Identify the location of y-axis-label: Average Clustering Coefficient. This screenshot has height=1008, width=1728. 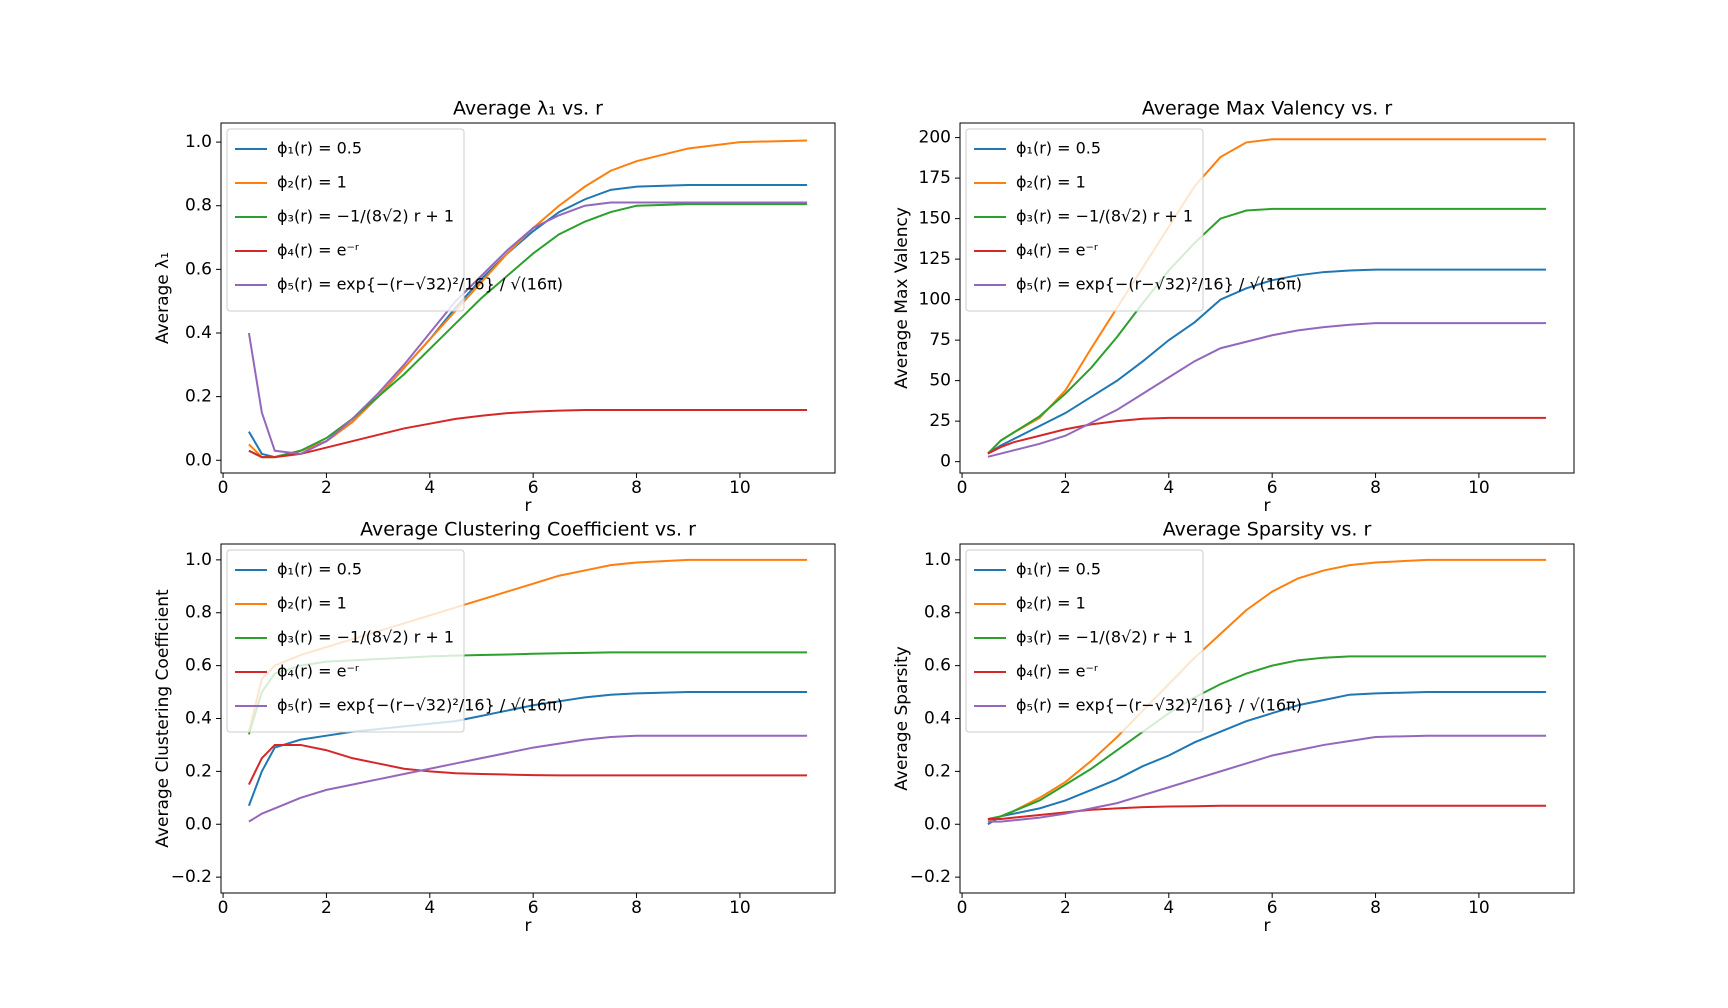
(163, 718).